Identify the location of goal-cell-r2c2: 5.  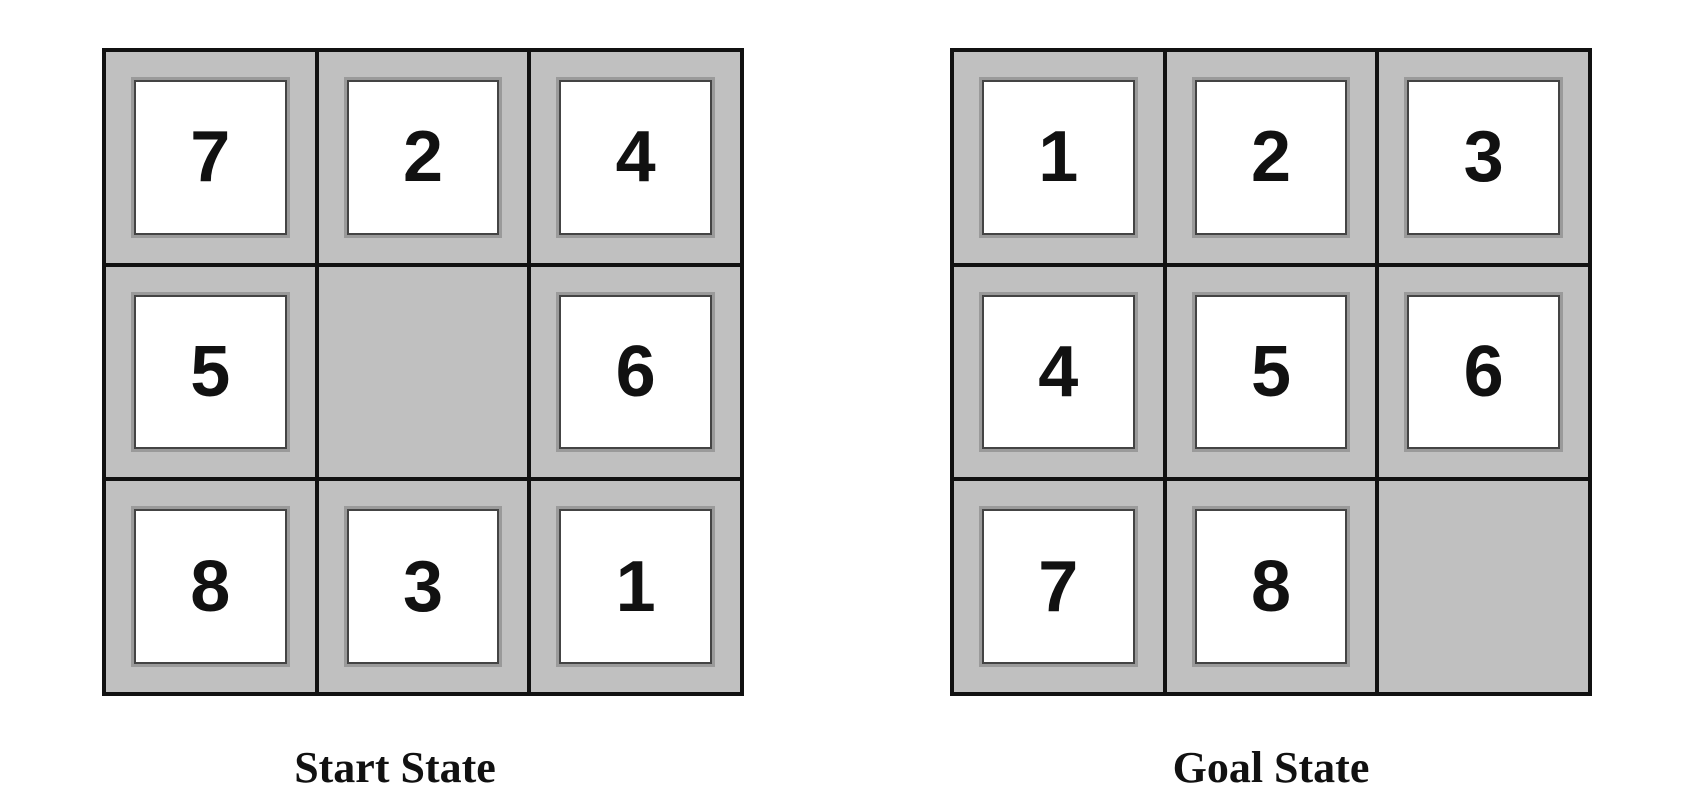
(1271, 372).